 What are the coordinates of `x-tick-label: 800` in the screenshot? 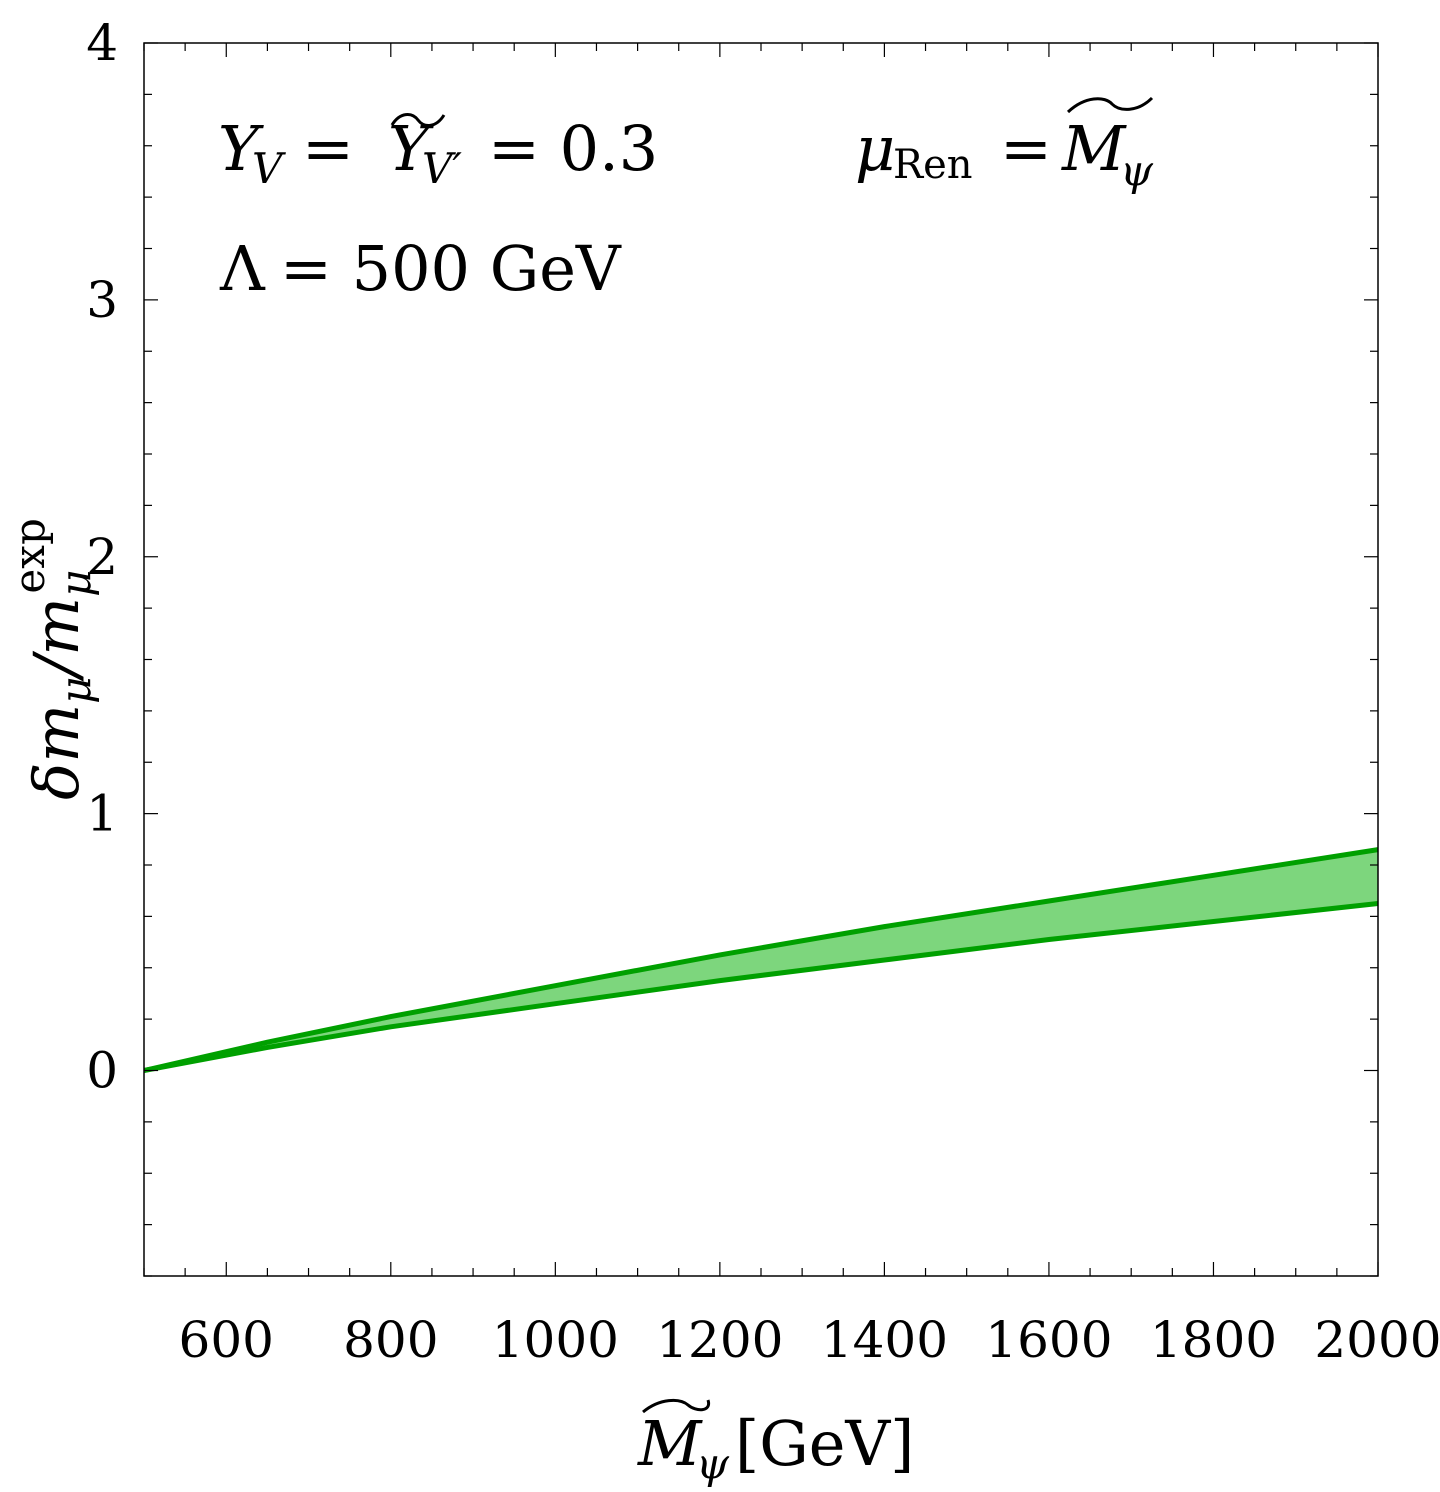 It's located at (390, 1340).